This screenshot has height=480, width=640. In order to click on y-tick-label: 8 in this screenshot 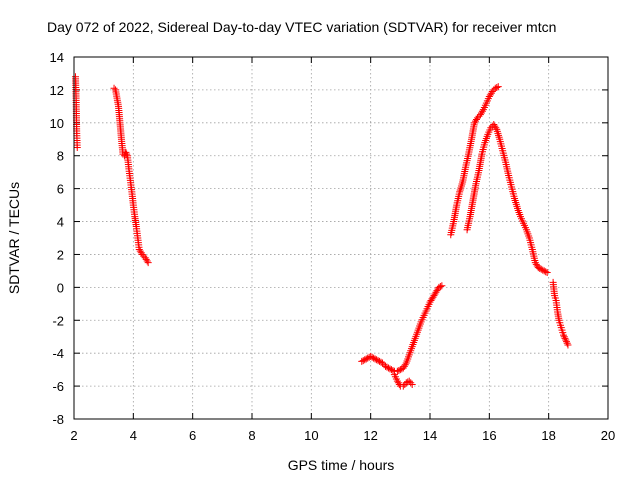, I will do `click(60, 156)`.